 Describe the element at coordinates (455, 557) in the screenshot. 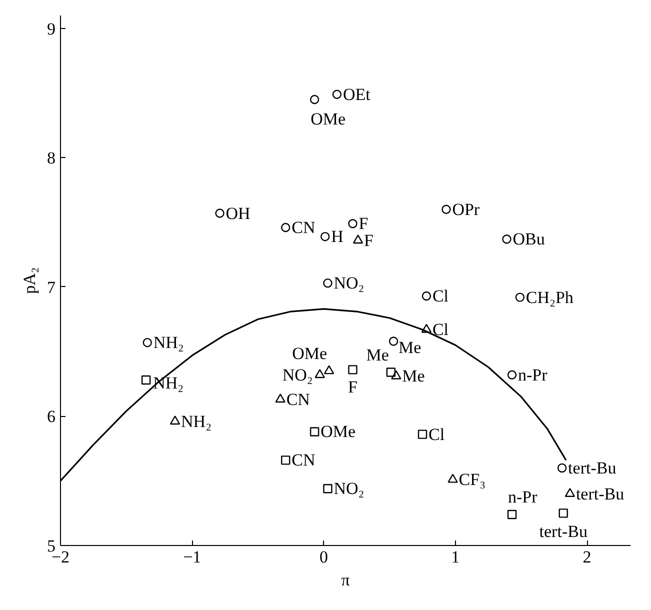

I see `x-tick-label: 1` at that location.